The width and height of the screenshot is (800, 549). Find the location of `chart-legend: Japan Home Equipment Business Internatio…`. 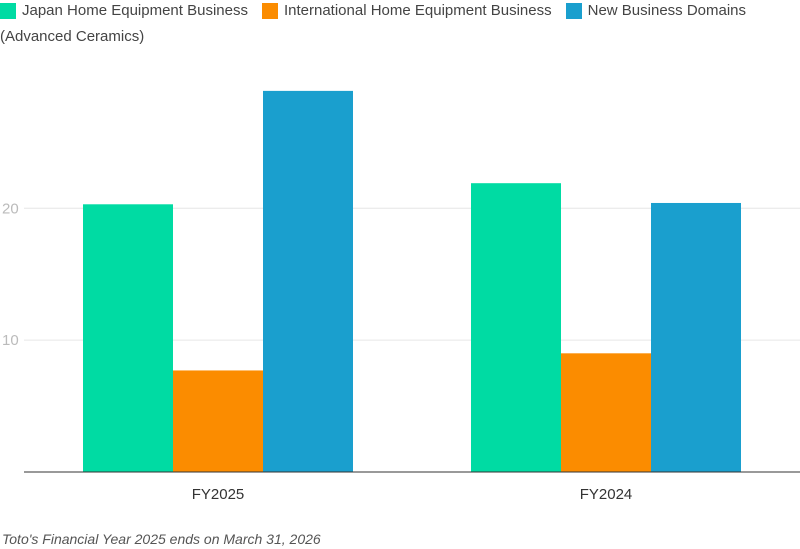

chart-legend: Japan Home Equipment Business Internatio… is located at coordinates (400, 24).